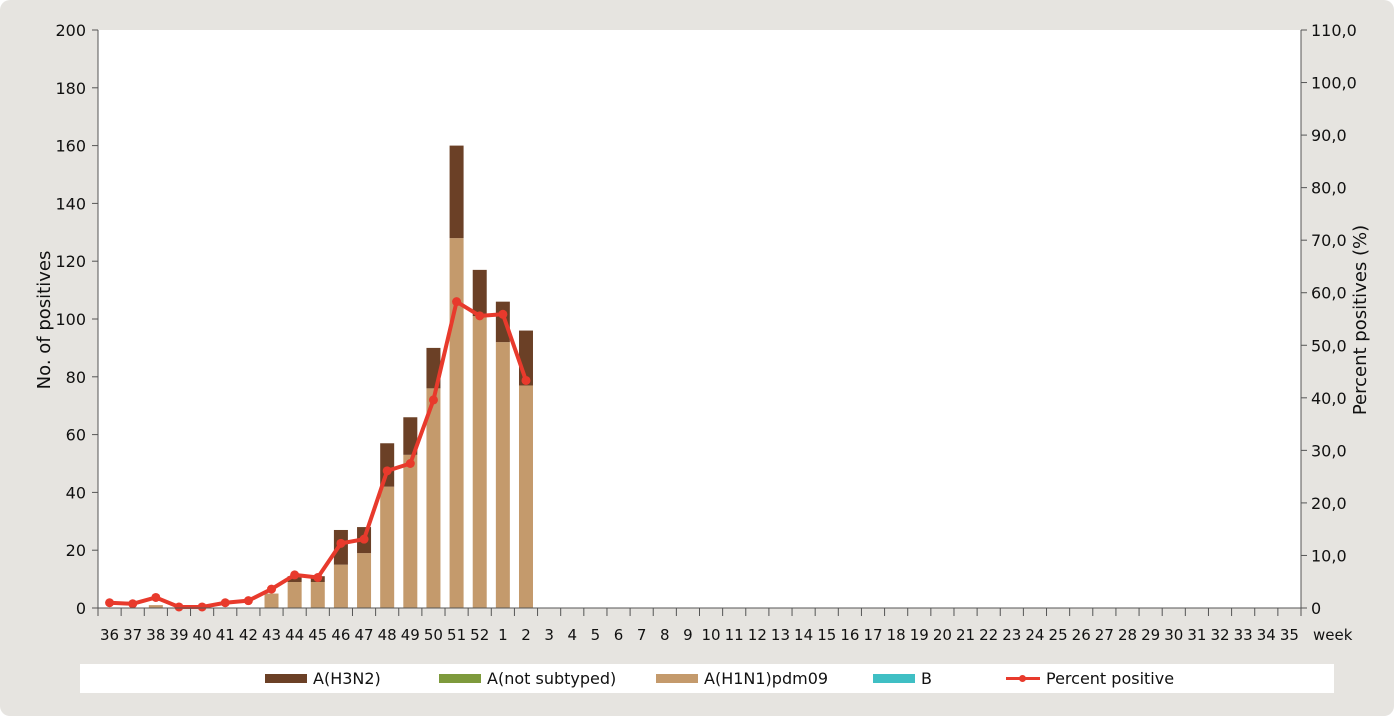 The height and width of the screenshot is (716, 1394). I want to click on x-tick-label-week-18: 18, so click(896, 635).